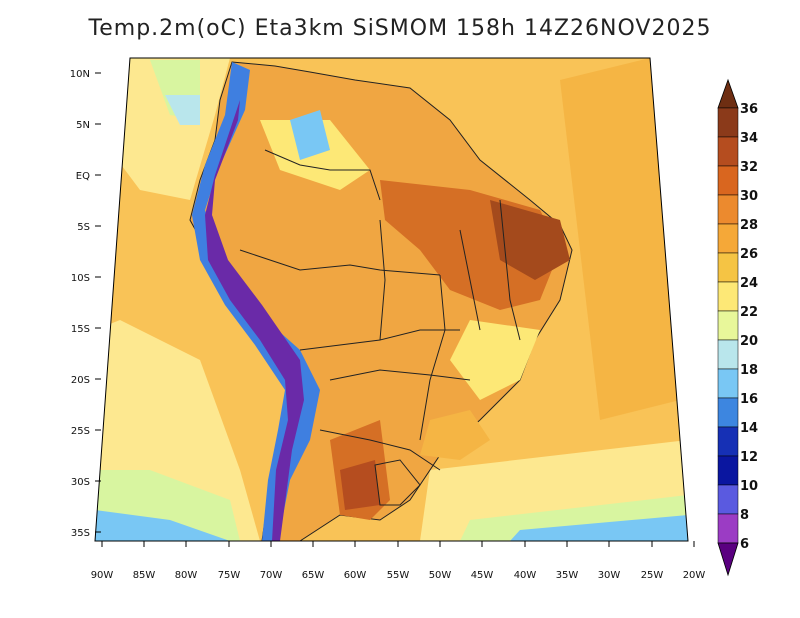 The height and width of the screenshot is (618, 800). What do you see at coordinates (749, 225) in the screenshot?
I see `colorbar-label: 28` at bounding box center [749, 225].